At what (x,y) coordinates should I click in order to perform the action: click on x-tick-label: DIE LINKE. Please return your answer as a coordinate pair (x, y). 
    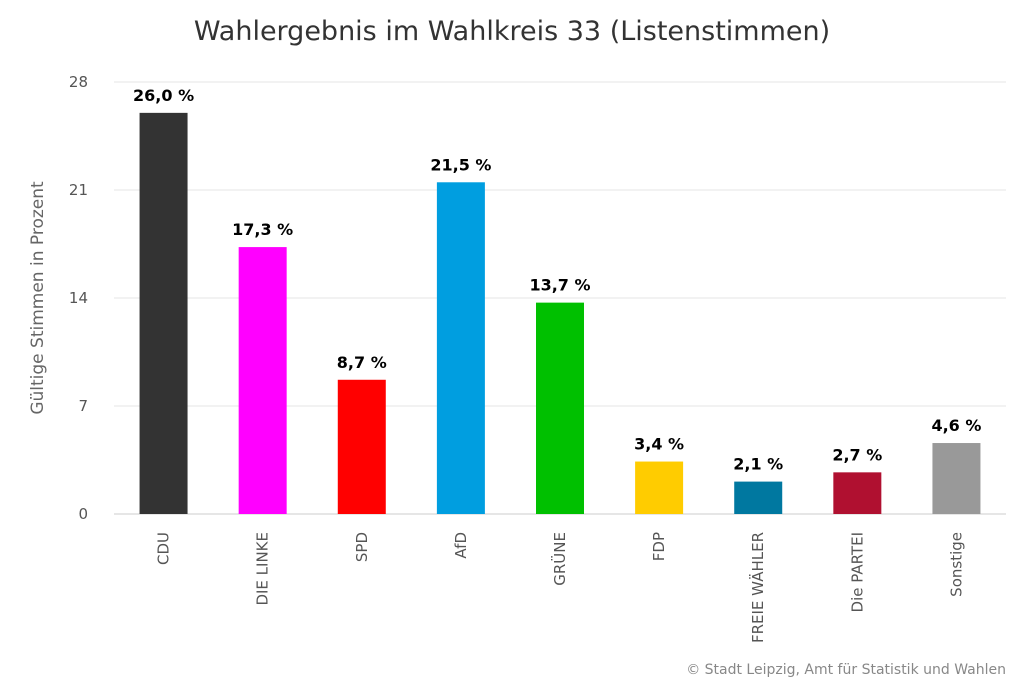
    Looking at the image, I should click on (263, 569).